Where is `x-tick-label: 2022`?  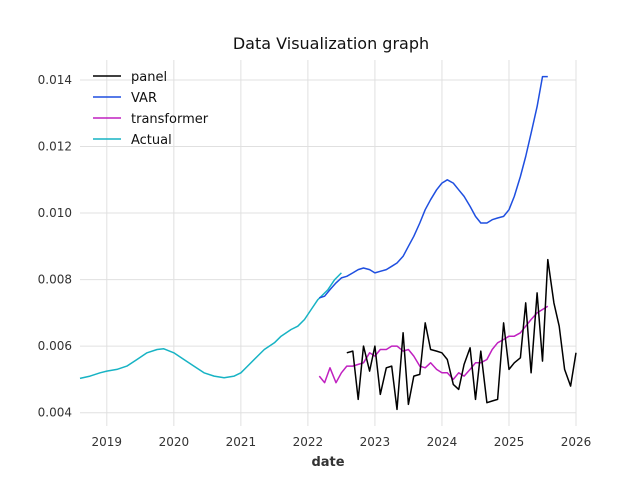 x-tick-label: 2022 is located at coordinates (308, 442).